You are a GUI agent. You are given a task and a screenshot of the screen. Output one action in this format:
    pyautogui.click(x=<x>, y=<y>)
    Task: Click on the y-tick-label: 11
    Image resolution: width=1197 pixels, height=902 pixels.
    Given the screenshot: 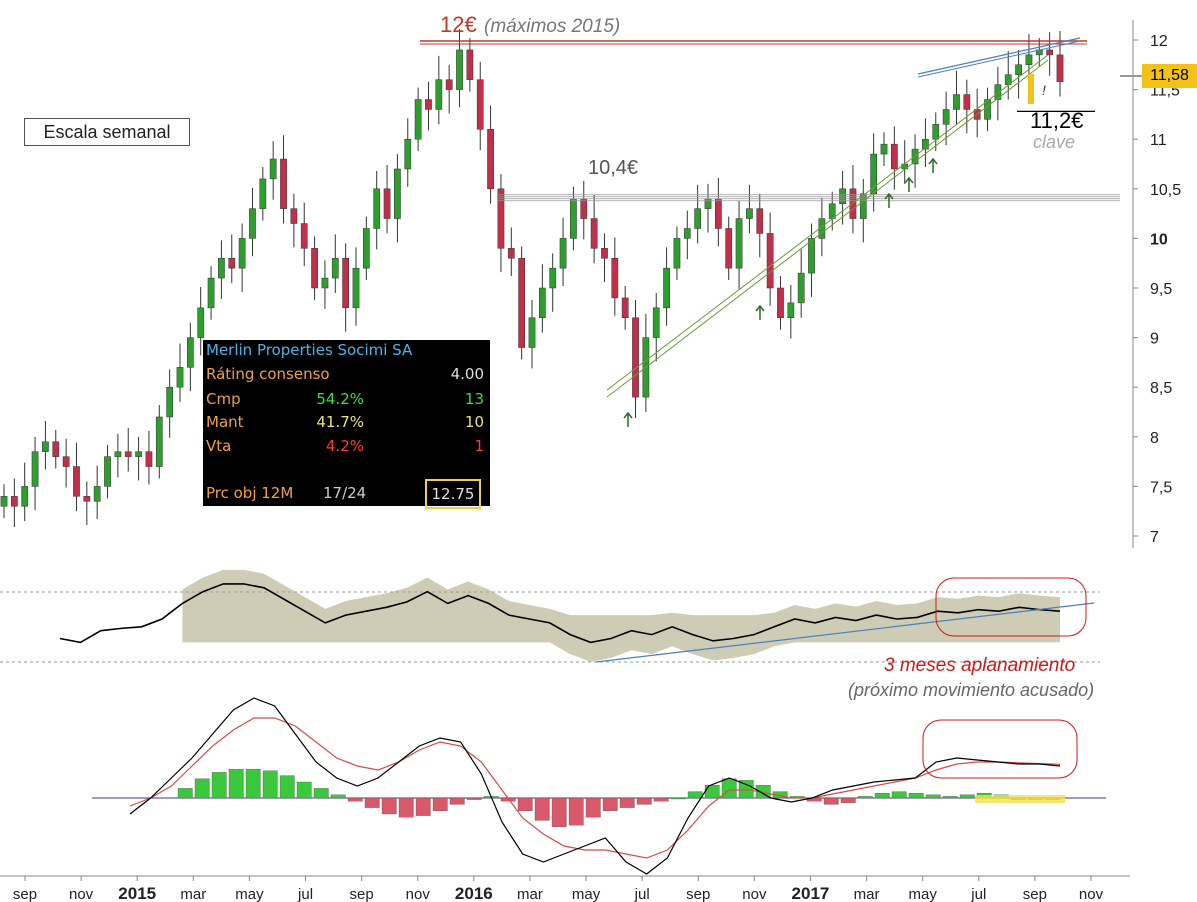 What is the action you would take?
    pyautogui.click(x=1158, y=140)
    